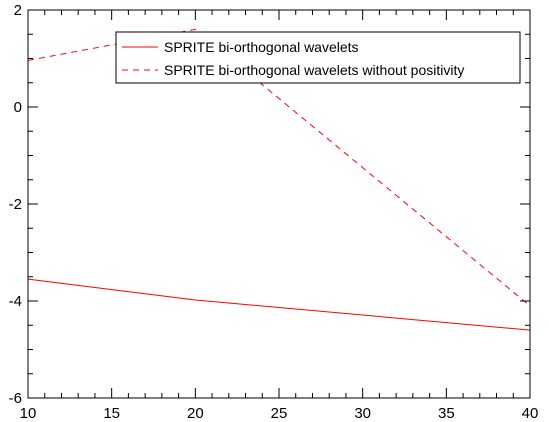 This screenshot has height=422, width=549. Describe the element at coordinates (28, 413) in the screenshot. I see `x-tick-label: 10` at that location.